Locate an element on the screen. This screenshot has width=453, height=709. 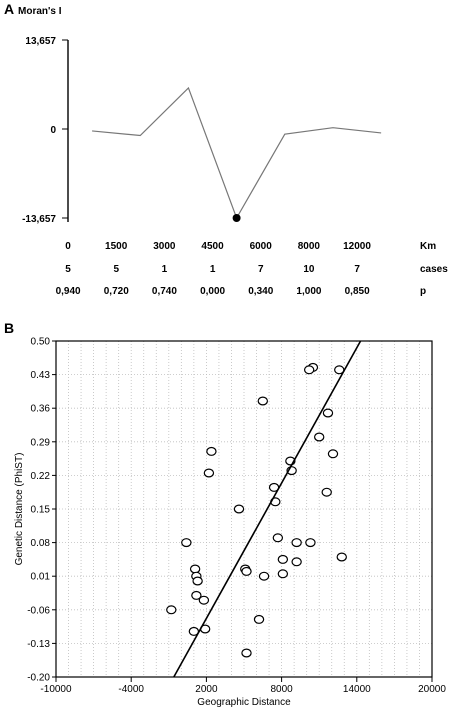
panel-a-x-unit: Km is located at coordinates (428, 246).